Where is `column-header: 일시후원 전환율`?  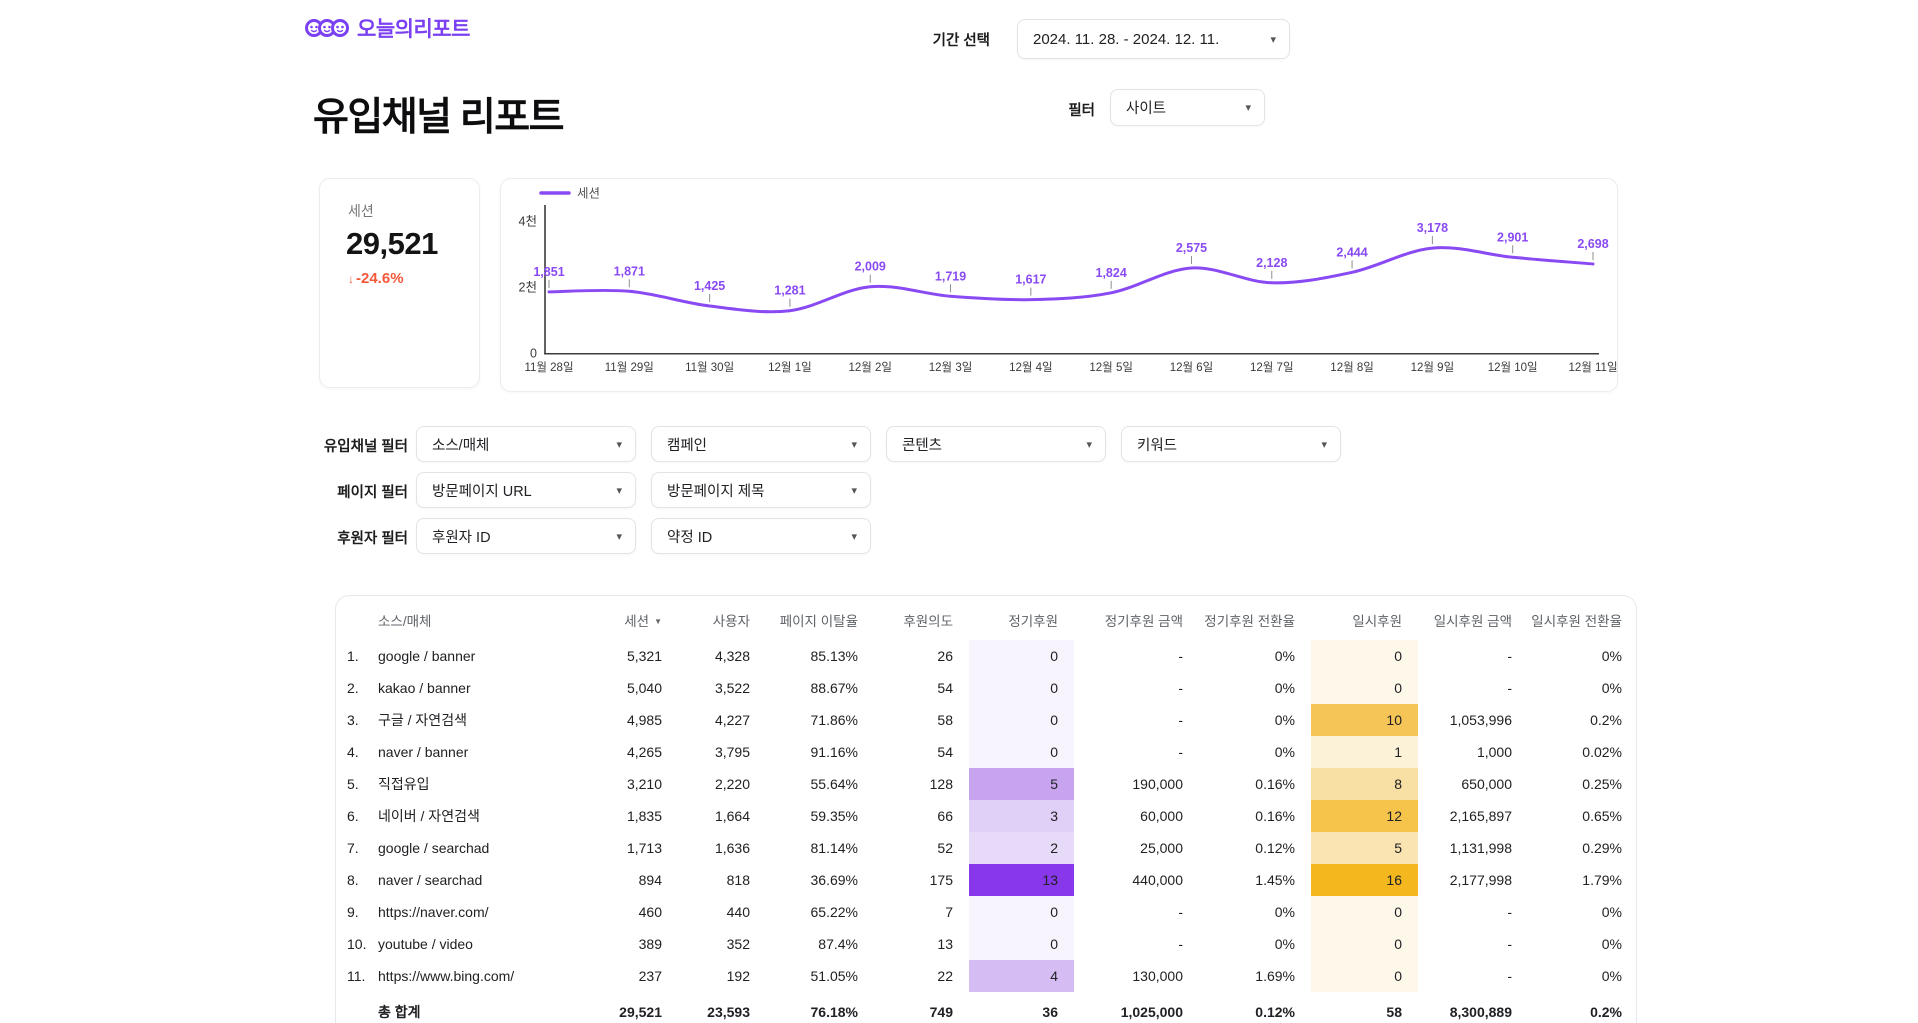 column-header: 일시후원 전환율 is located at coordinates (1582, 622).